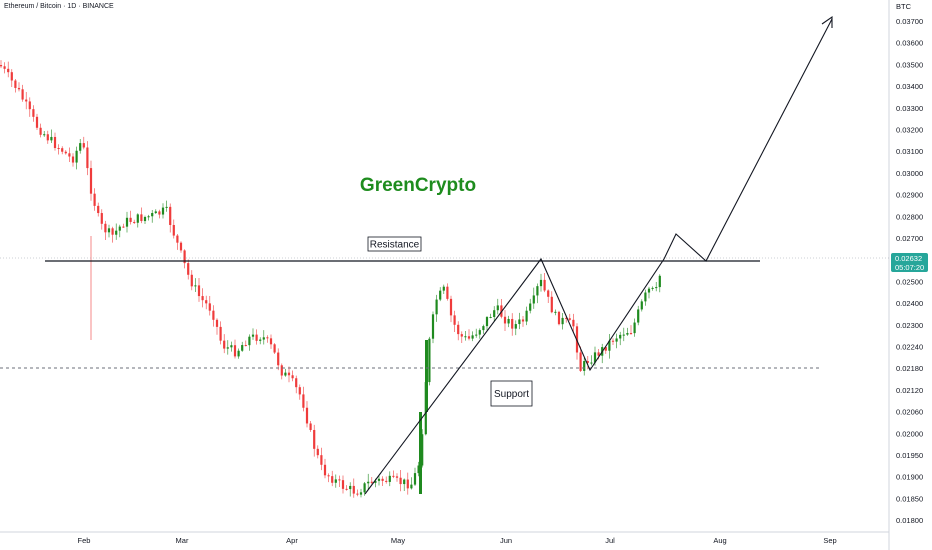 The image size is (932, 550). I want to click on support-label-box, so click(511, 393).